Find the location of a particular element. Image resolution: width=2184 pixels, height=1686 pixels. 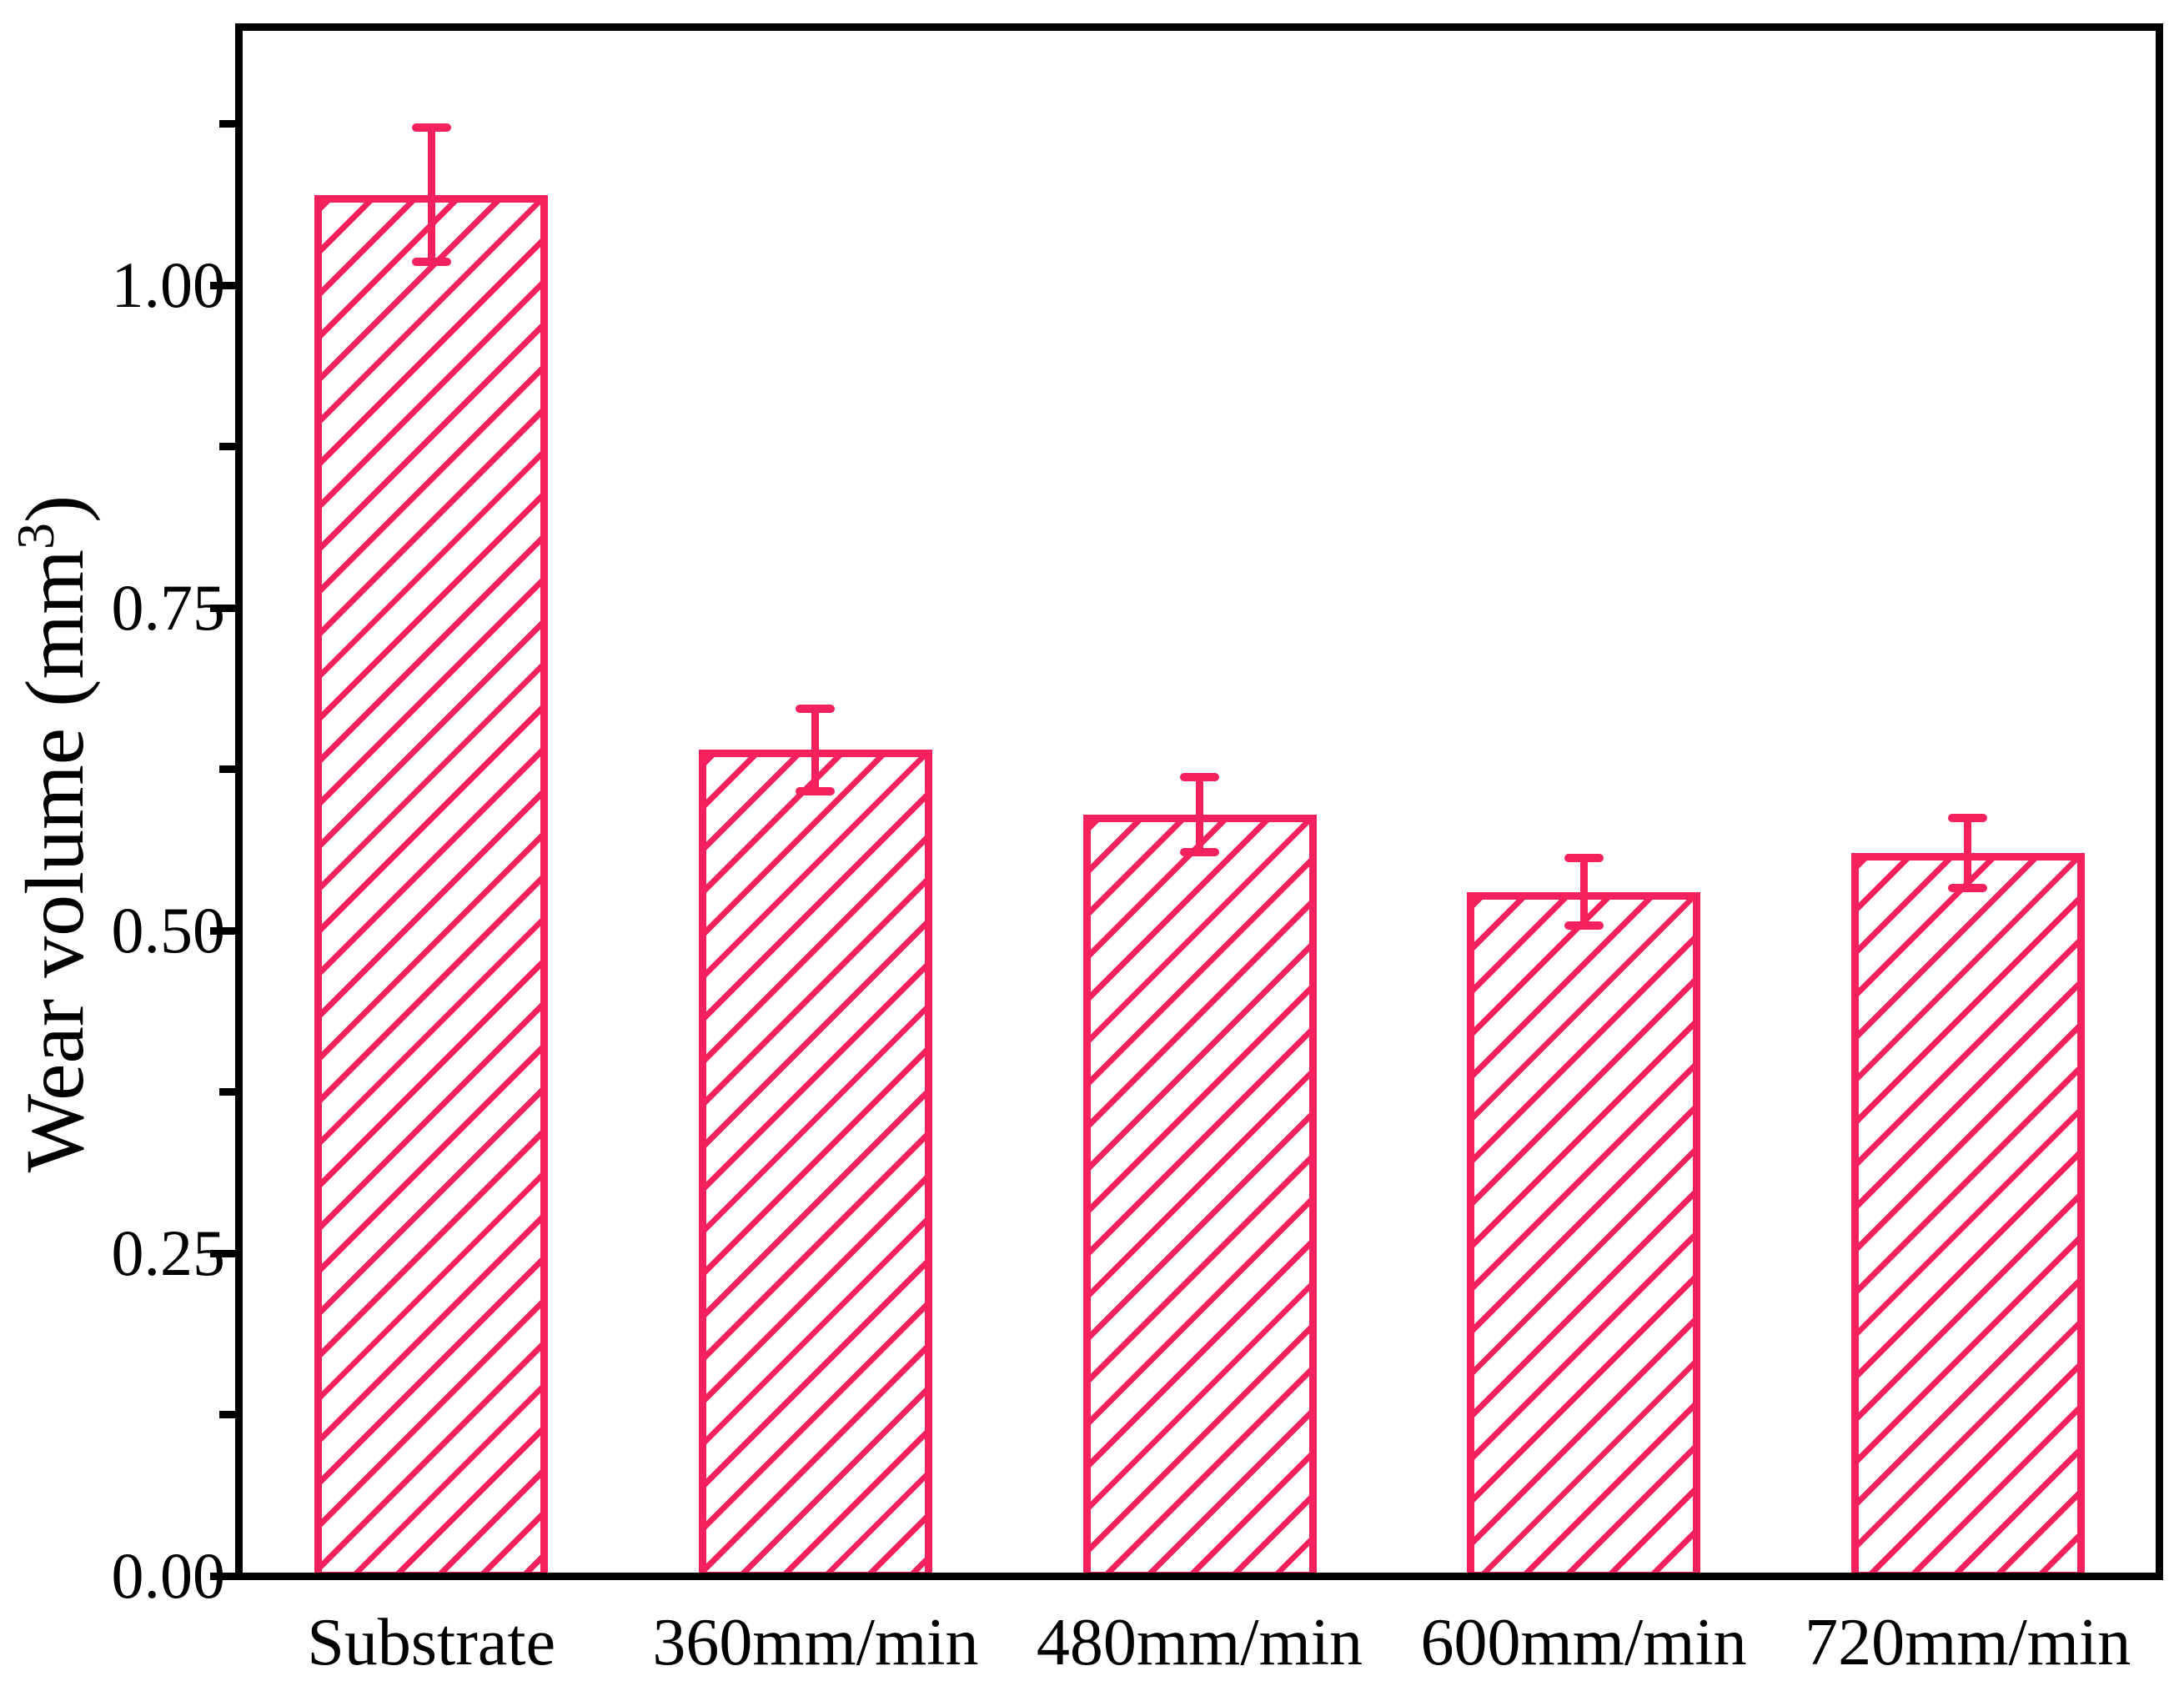

bar-480mm/min is located at coordinates (1199, 1197).